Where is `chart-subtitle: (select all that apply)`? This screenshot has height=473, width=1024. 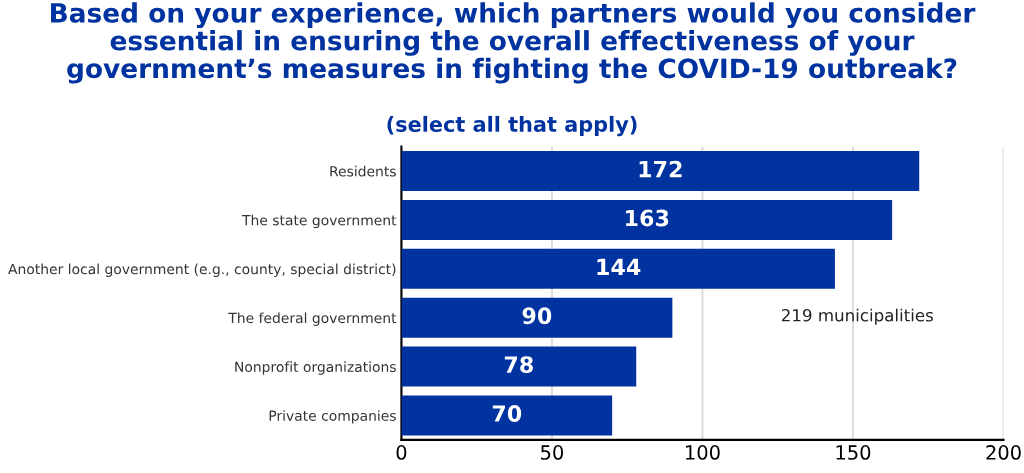
chart-subtitle: (select all that apply) is located at coordinates (512, 126).